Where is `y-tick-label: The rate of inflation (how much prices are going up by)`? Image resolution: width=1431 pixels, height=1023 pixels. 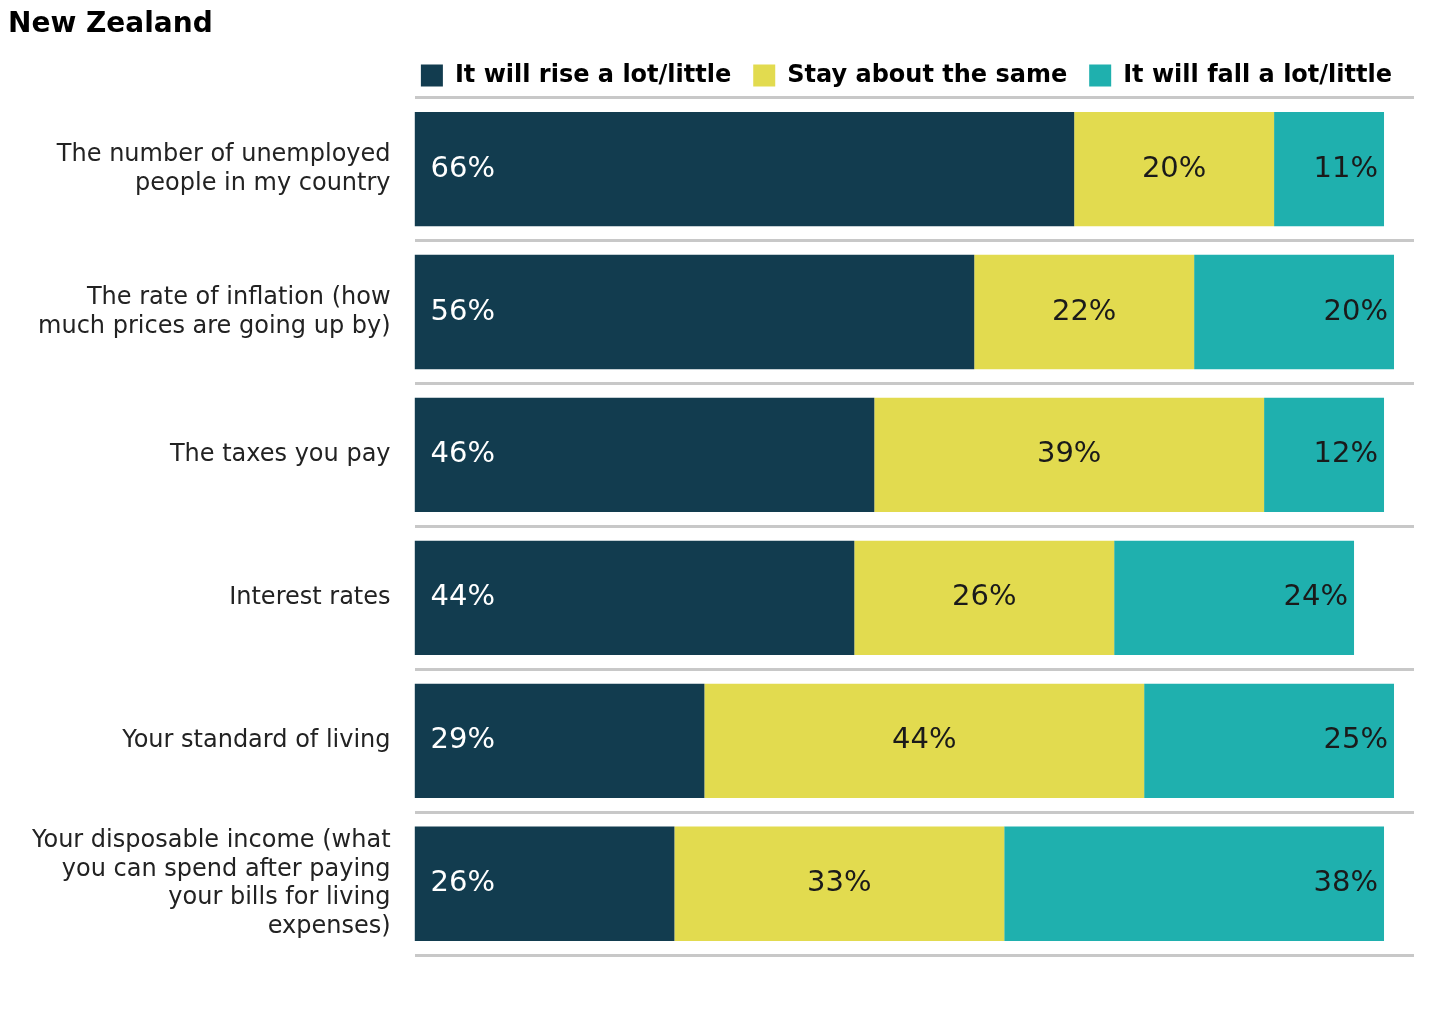
y-tick-label: The rate of inflation (how much prices are going up by) is located at coordinates (214, 310).